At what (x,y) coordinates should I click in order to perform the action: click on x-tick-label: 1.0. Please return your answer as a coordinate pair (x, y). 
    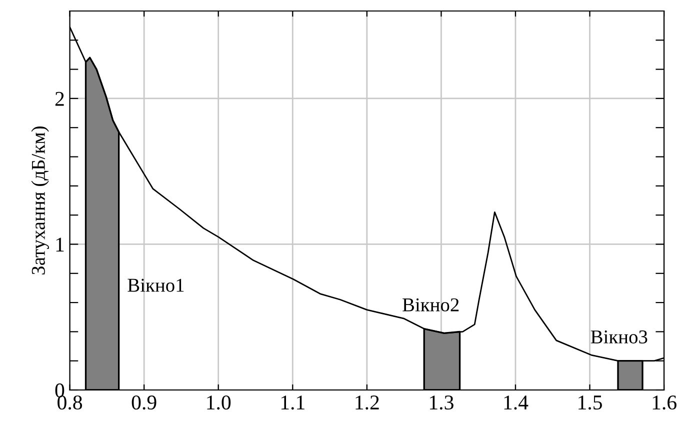
    Looking at the image, I should click on (219, 402).